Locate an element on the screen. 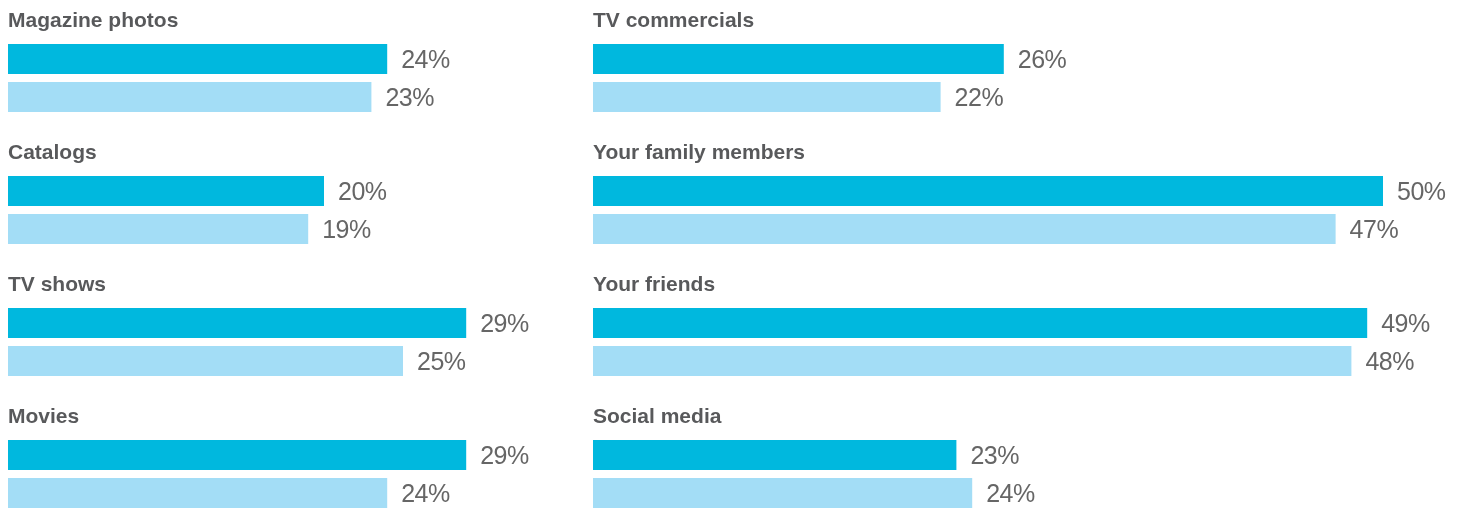 The width and height of the screenshot is (1465, 508). y-tick-label: Movies is located at coordinates (44, 415).